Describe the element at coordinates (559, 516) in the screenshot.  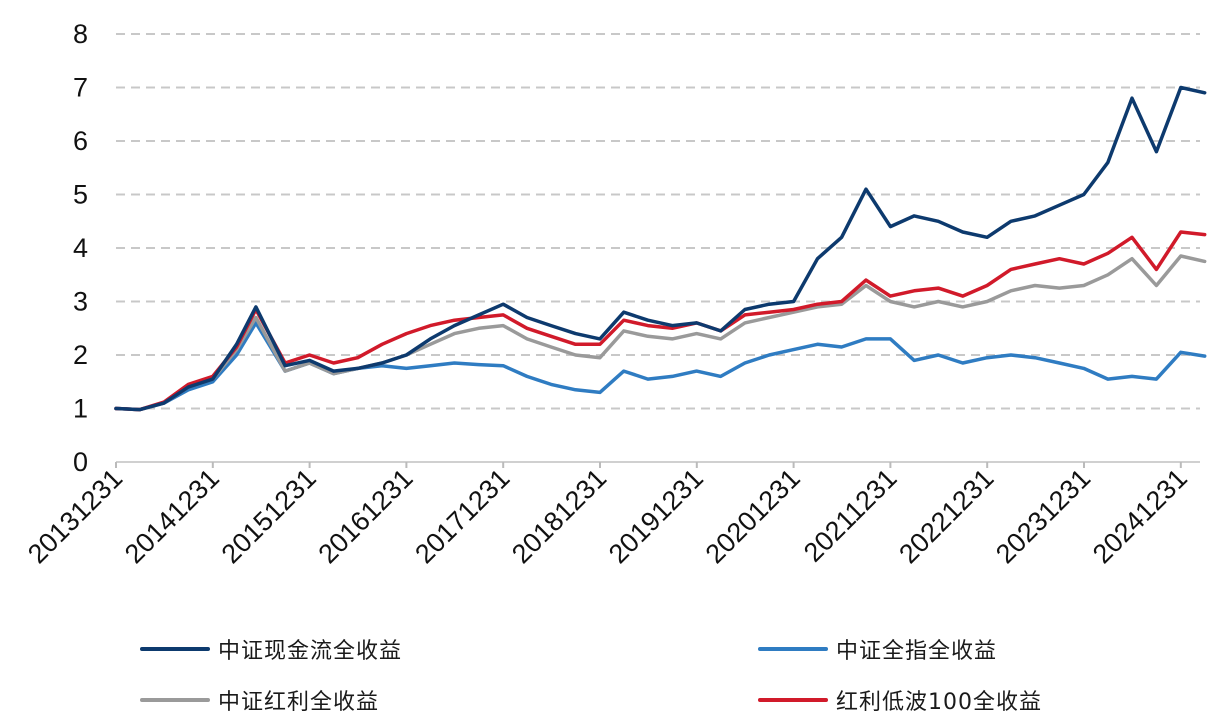
I see `x-tick-label: 20181231` at that location.